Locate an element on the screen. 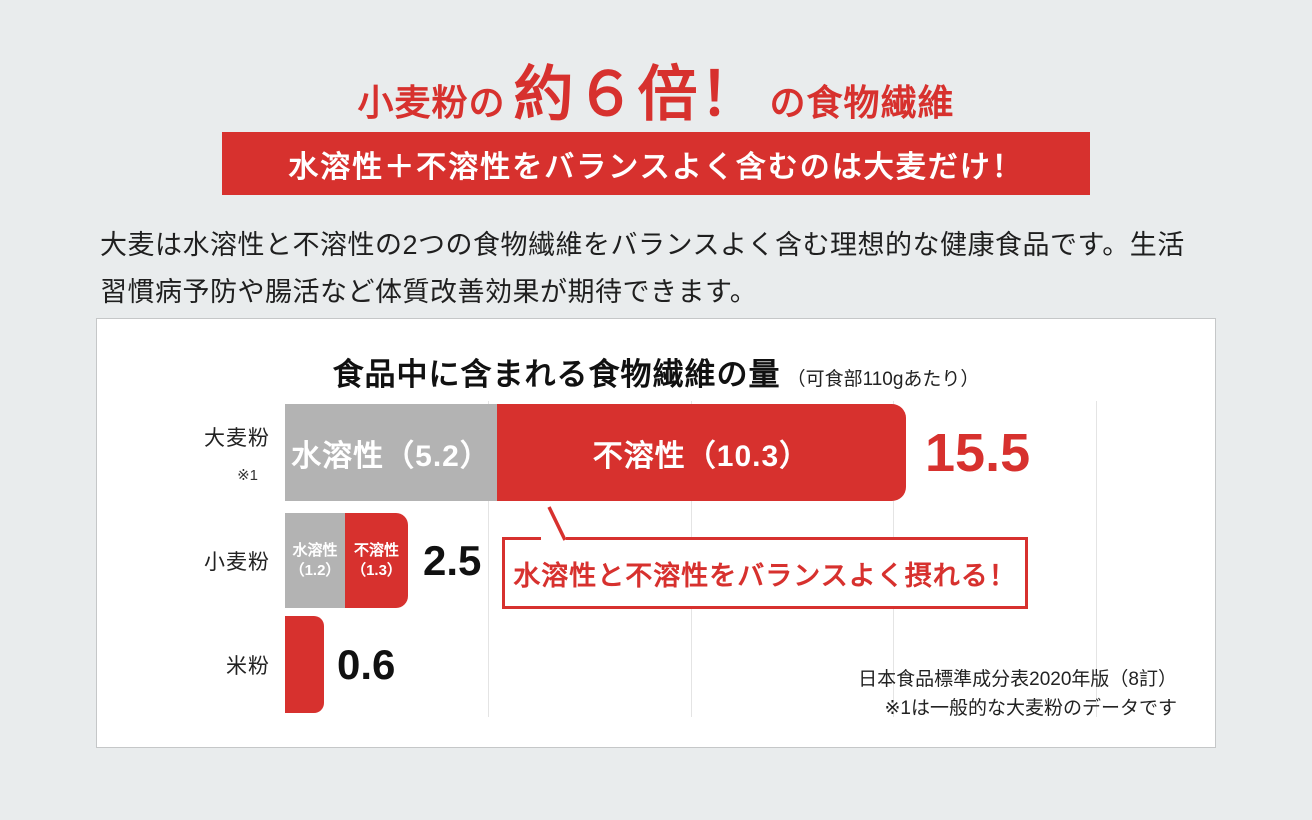  total-rice: 0.6 is located at coordinates (366, 664).